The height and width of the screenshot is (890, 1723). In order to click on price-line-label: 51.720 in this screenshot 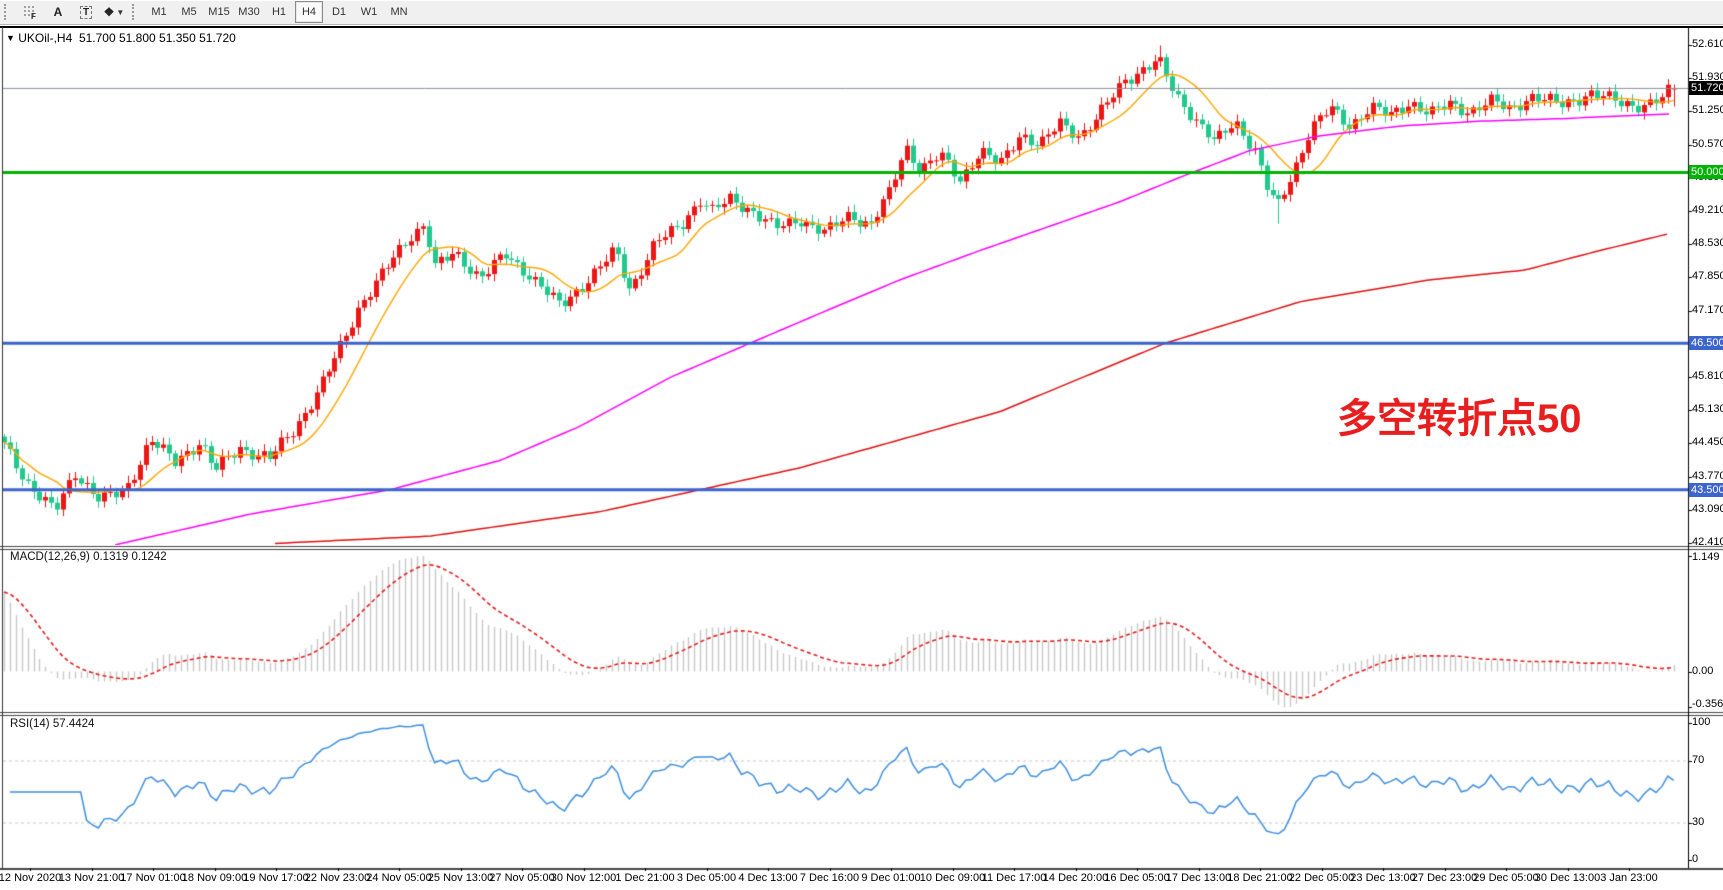, I will do `click(1706, 88)`.